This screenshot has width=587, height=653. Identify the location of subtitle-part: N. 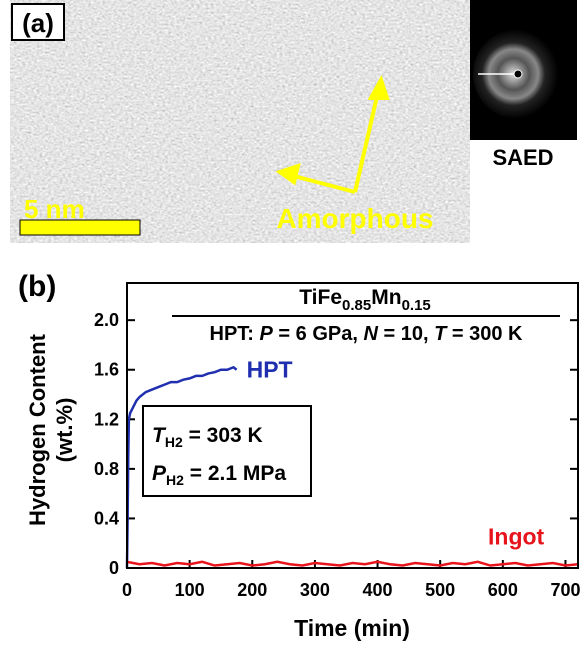
(370, 334).